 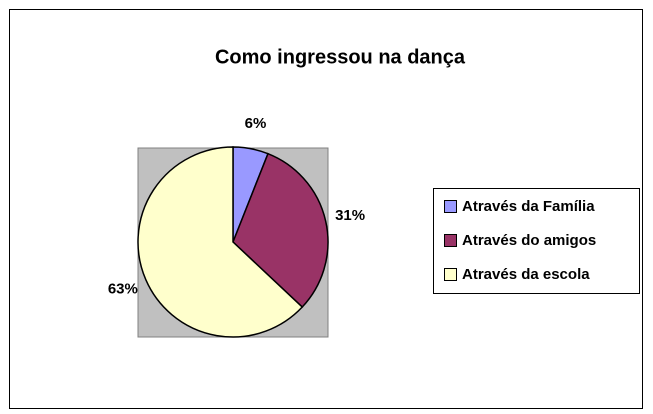 What do you see at coordinates (528, 206) in the screenshot?
I see `legend-label: Através da Família` at bounding box center [528, 206].